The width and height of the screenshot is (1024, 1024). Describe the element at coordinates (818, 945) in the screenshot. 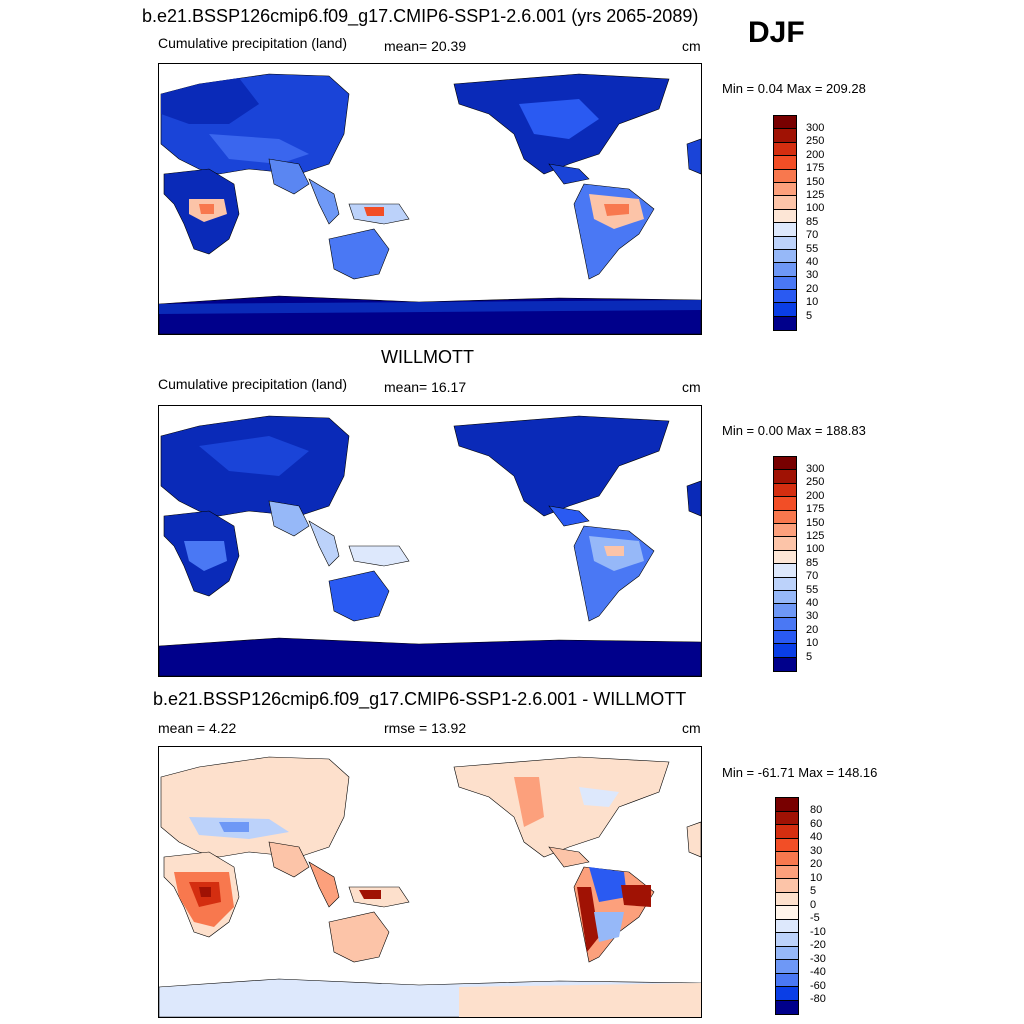

I see `colorbar-tick-label: -20` at that location.